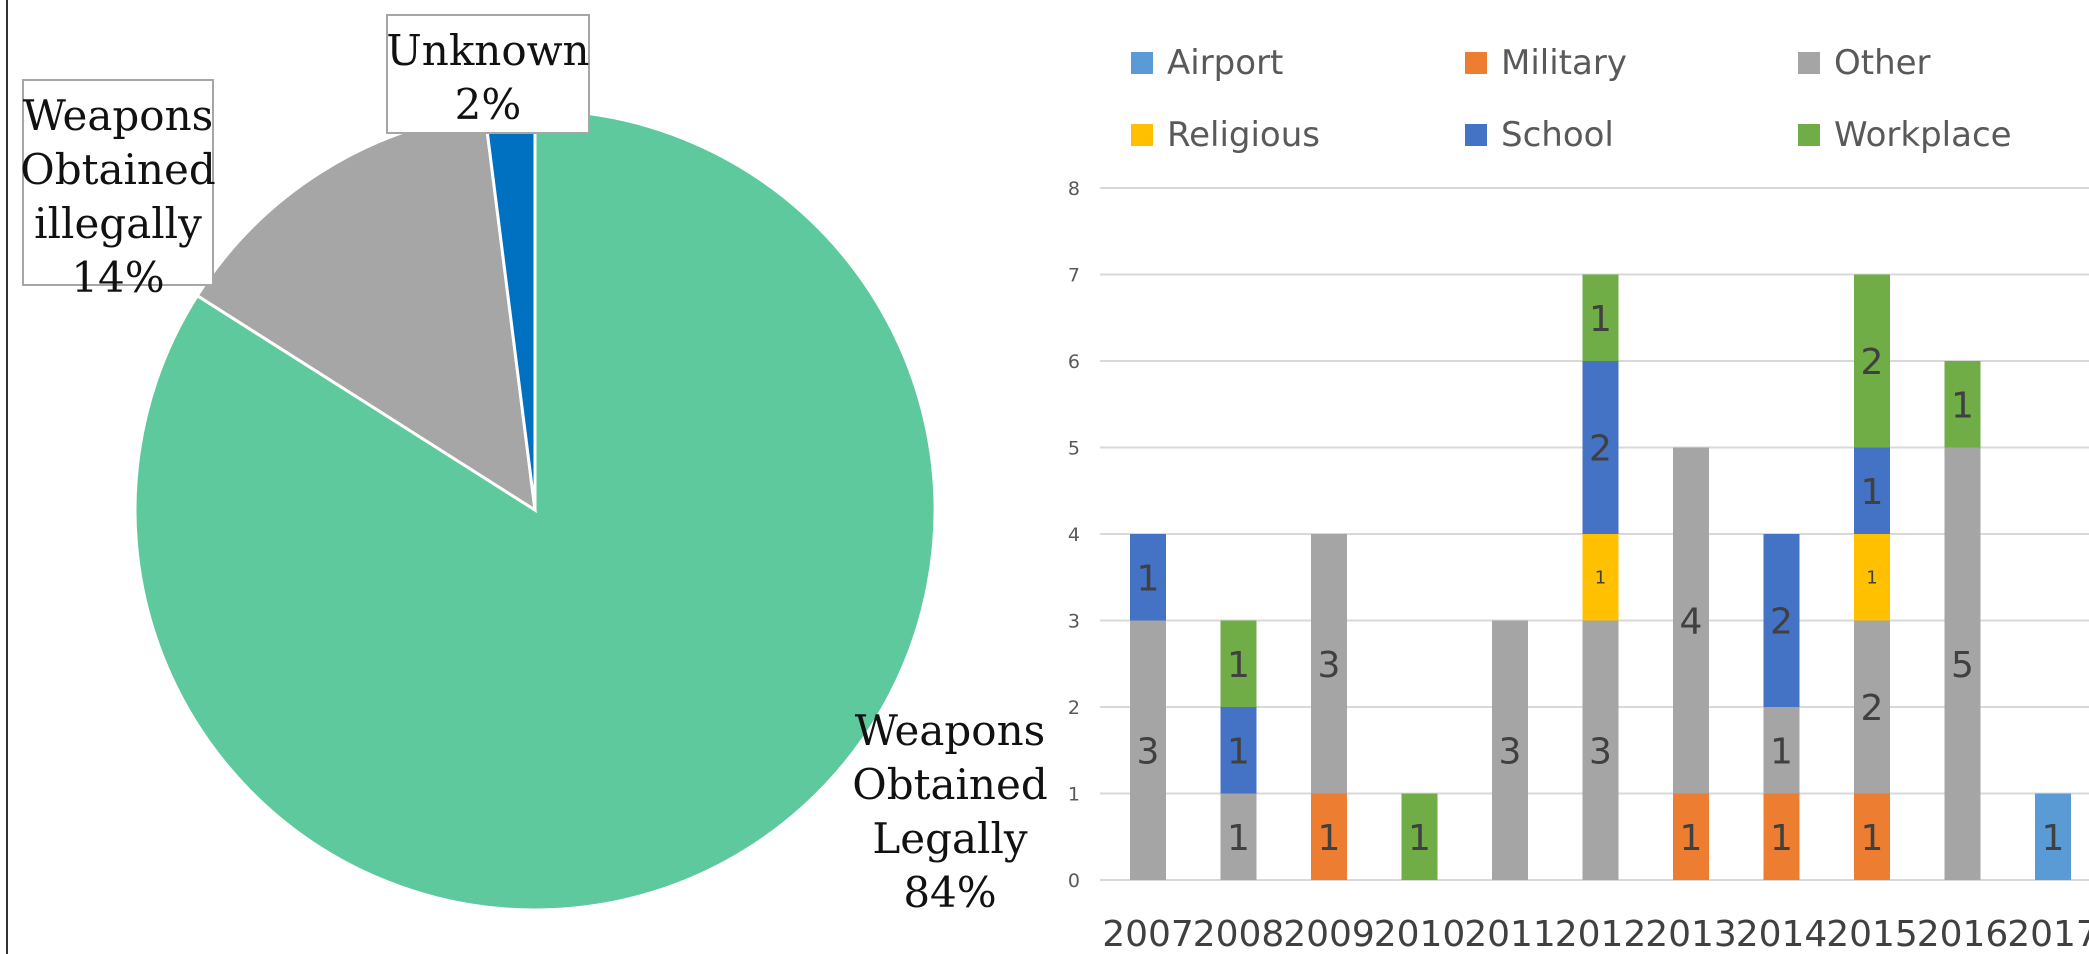  I want to click on bar-segment-other-2013, so click(1691, 620).